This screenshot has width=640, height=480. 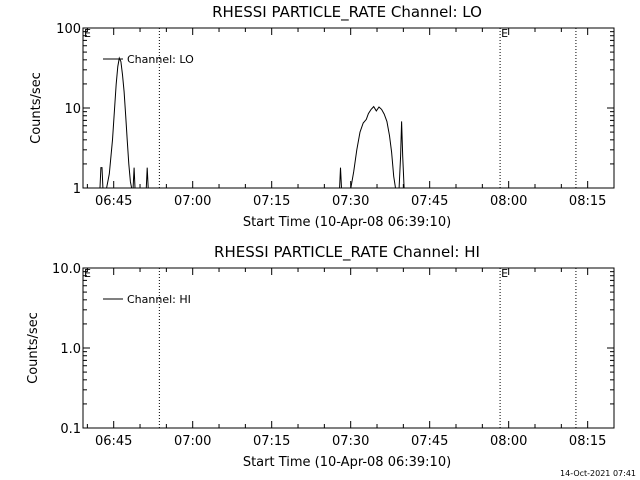 What do you see at coordinates (68, 29) in the screenshot?
I see `y-tick-label: 100` at bounding box center [68, 29].